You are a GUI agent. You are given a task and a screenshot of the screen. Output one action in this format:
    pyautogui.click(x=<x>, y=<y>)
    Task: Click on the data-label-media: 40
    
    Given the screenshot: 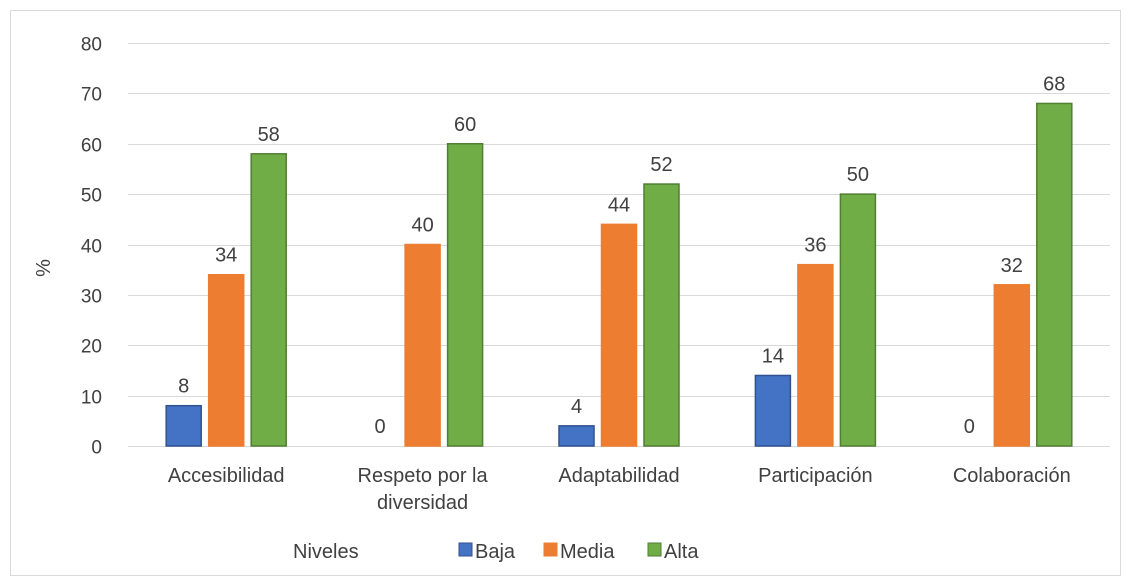 What is the action you would take?
    pyautogui.click(x=422, y=226)
    